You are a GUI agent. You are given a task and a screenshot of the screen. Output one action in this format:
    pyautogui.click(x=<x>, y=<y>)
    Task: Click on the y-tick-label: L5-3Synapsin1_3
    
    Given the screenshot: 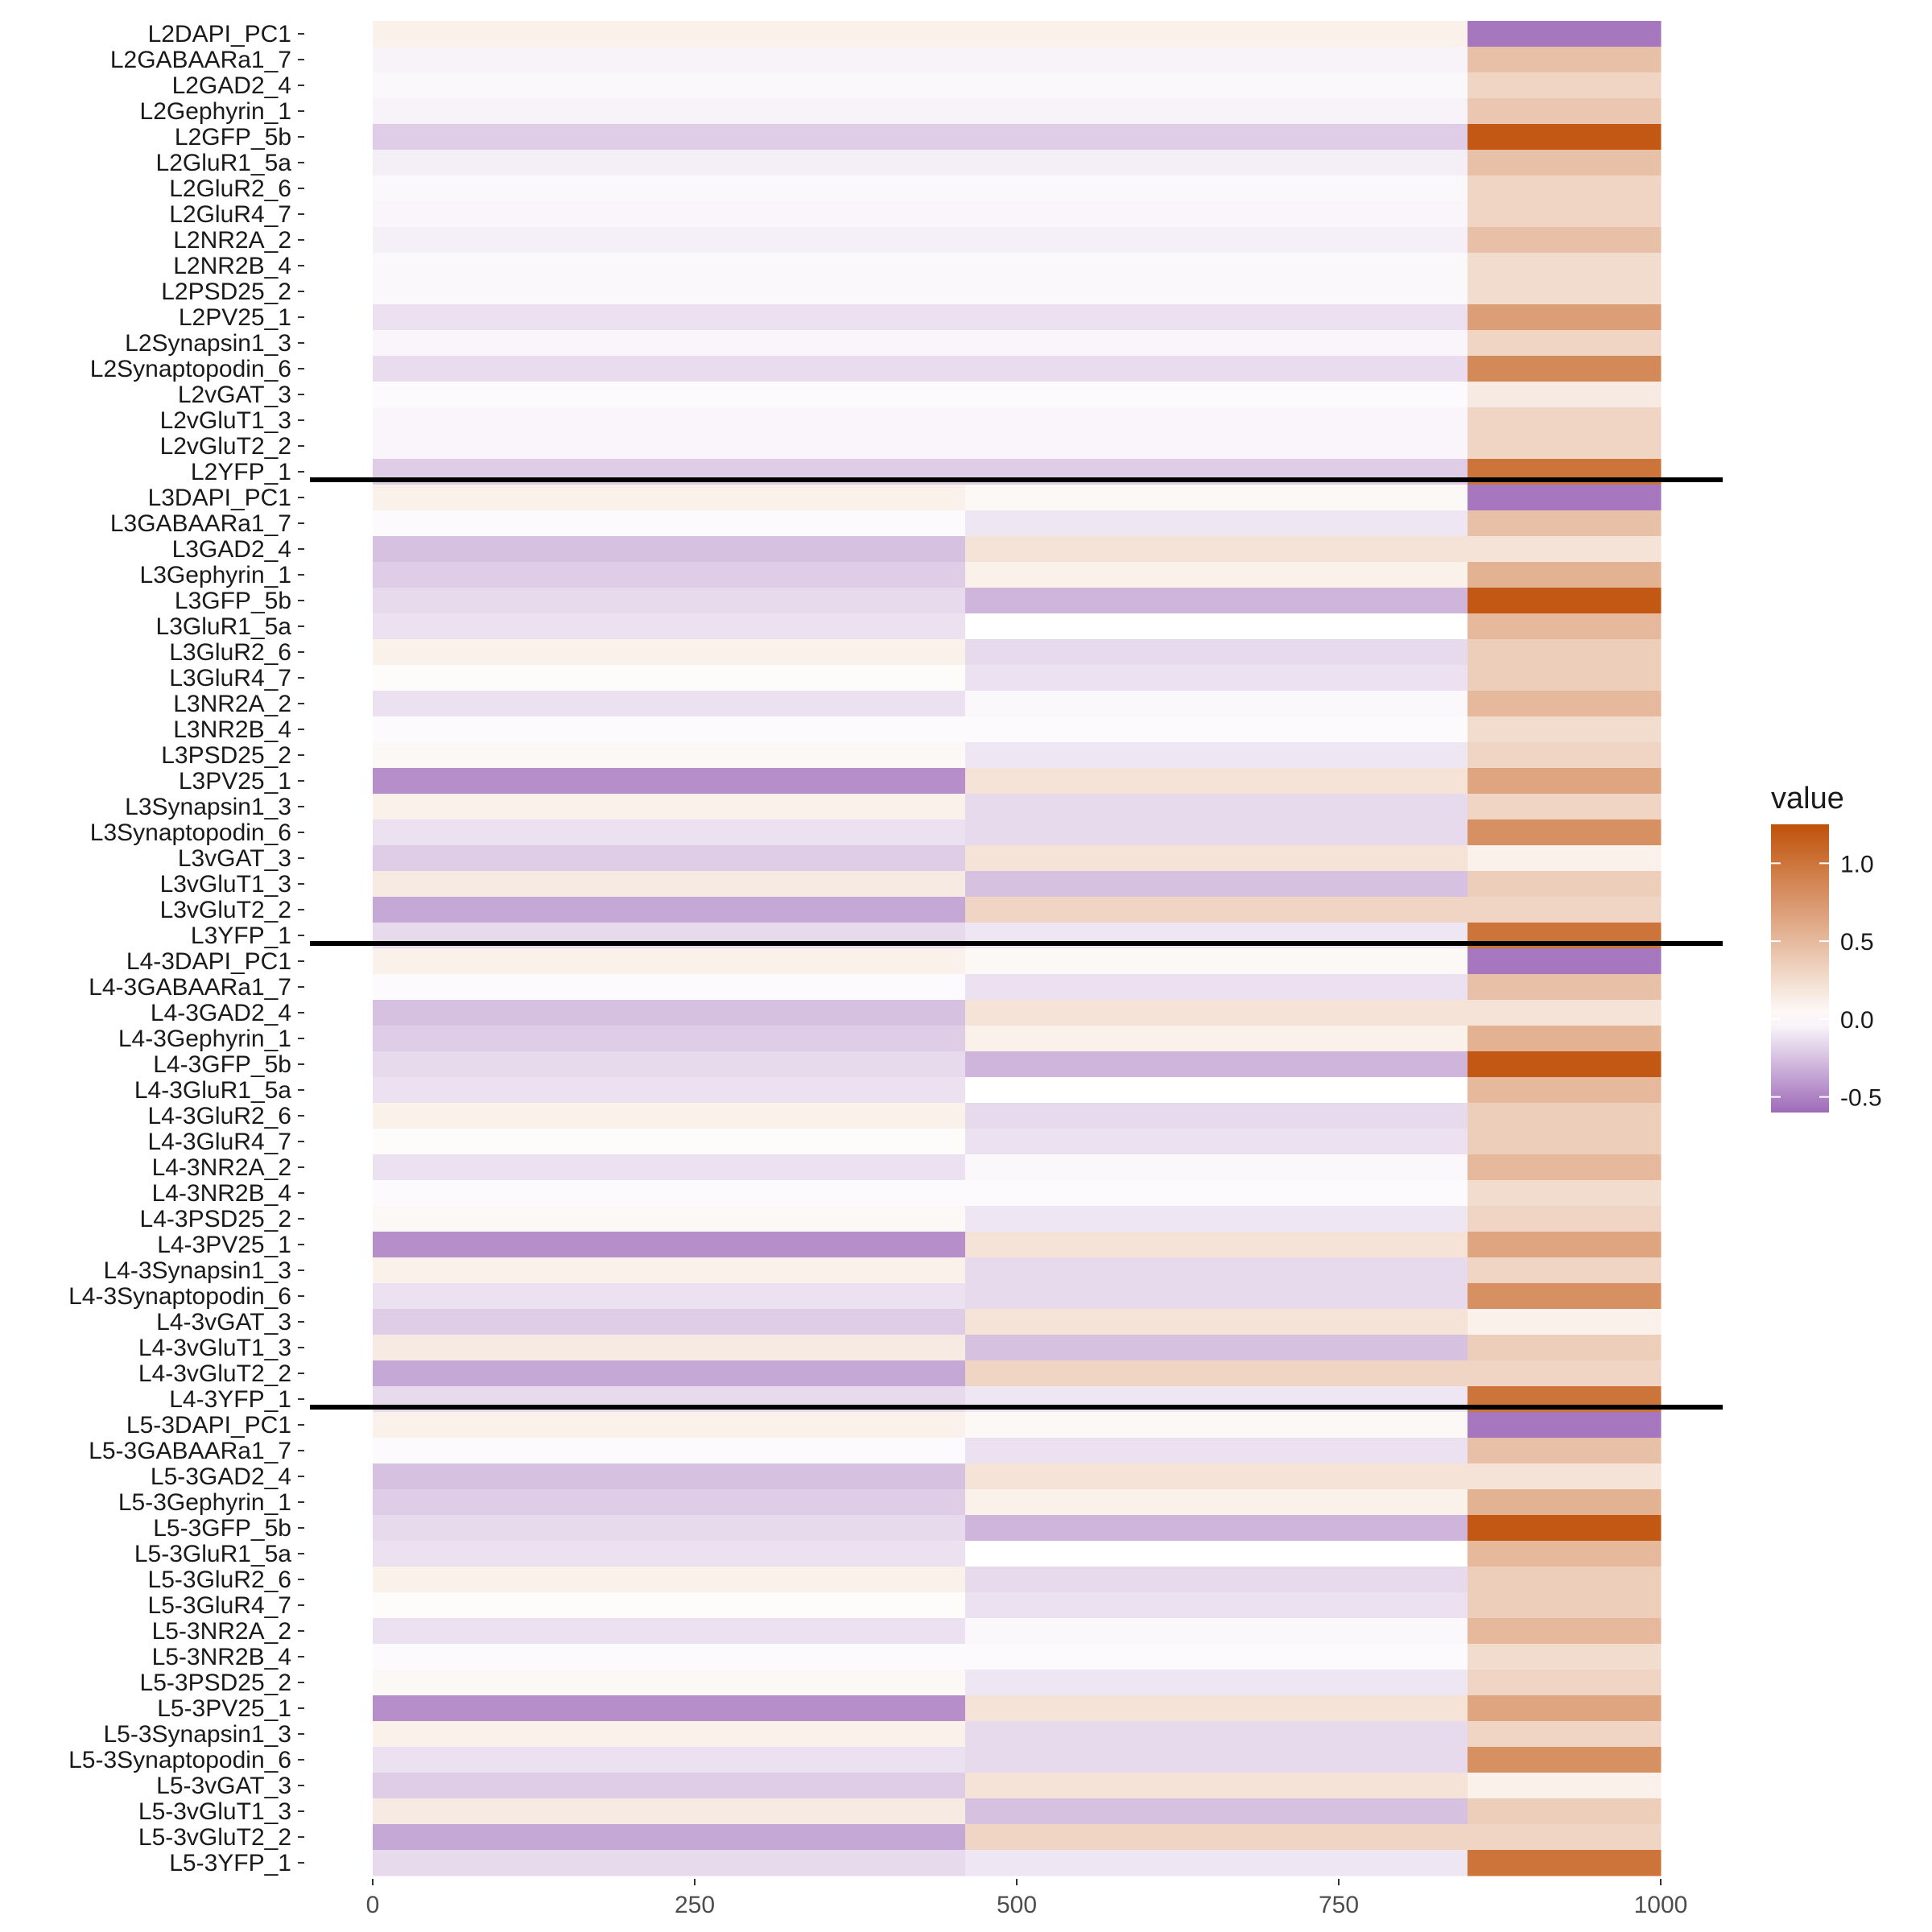 What is the action you would take?
    pyautogui.click(x=197, y=1734)
    